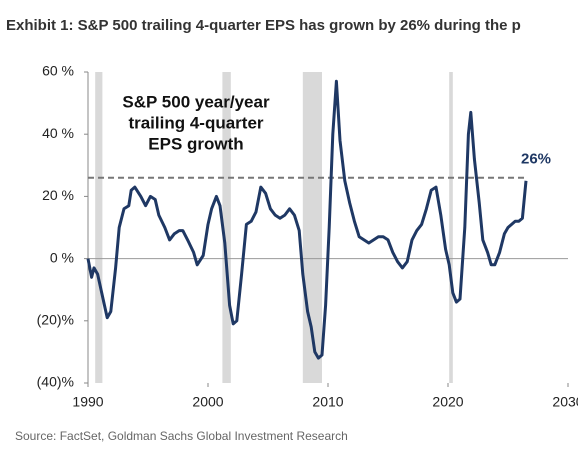 Image resolution: width=578 pixels, height=465 pixels. Describe the element at coordinates (55, 382) in the screenshot. I see `y-tick-label: (40)%` at that location.